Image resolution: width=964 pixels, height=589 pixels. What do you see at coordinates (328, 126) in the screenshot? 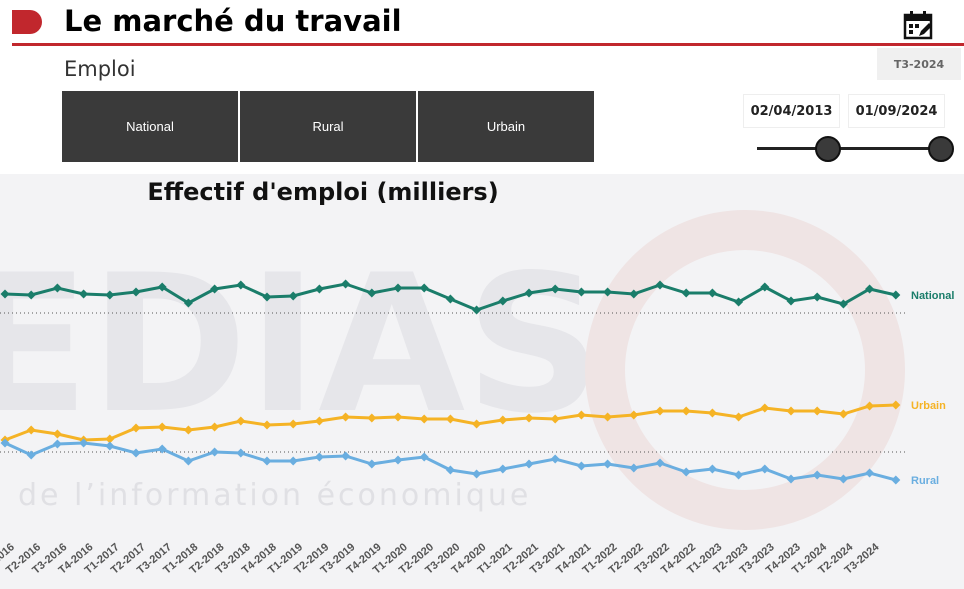
I see `filter-rural-button: Rural` at bounding box center [328, 126].